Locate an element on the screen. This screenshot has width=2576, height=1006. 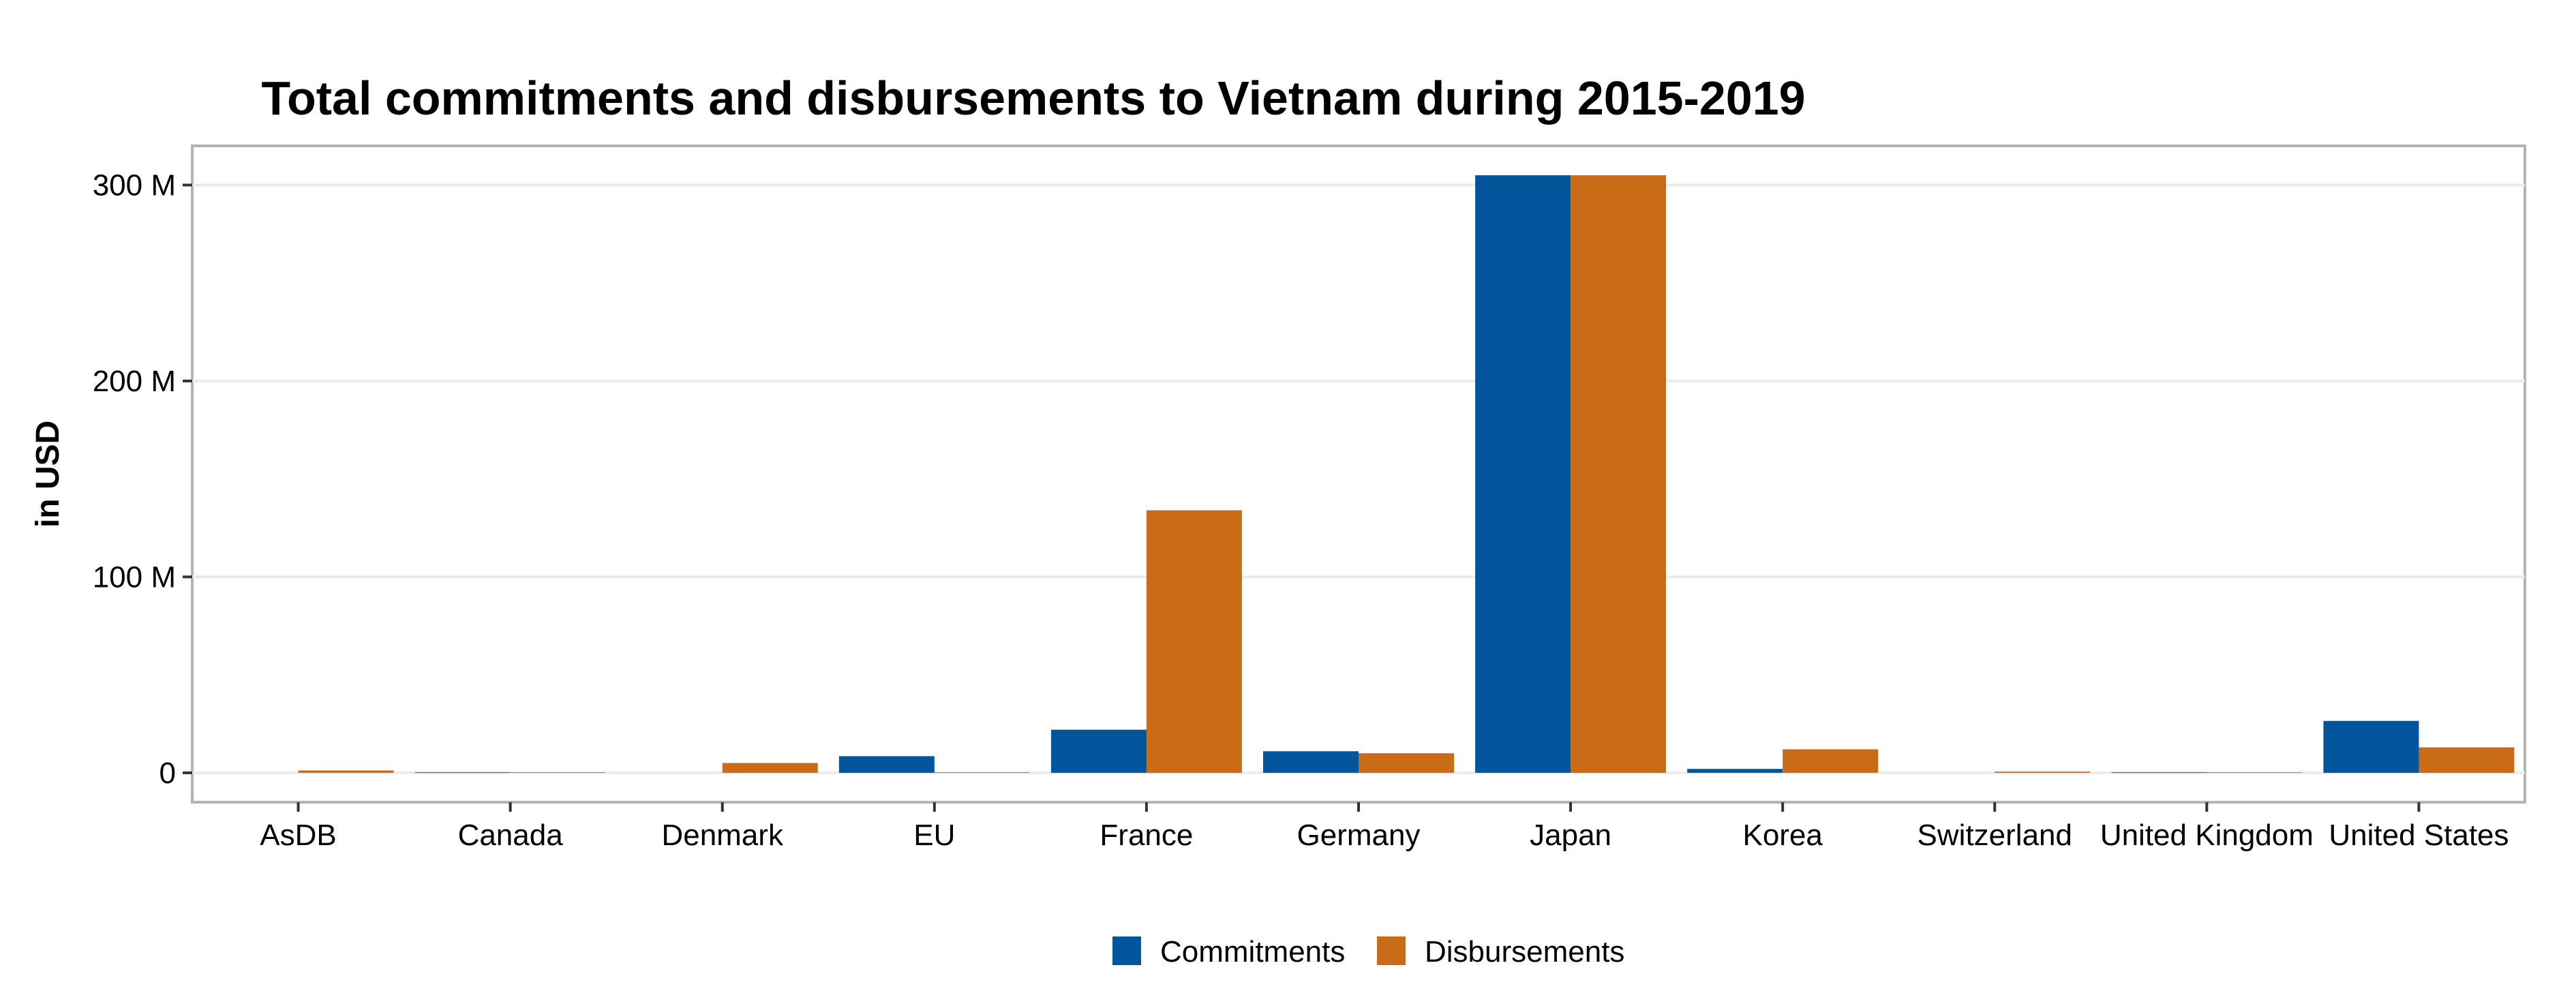
legend: Commitments Disbursements is located at coordinates (1368, 952).